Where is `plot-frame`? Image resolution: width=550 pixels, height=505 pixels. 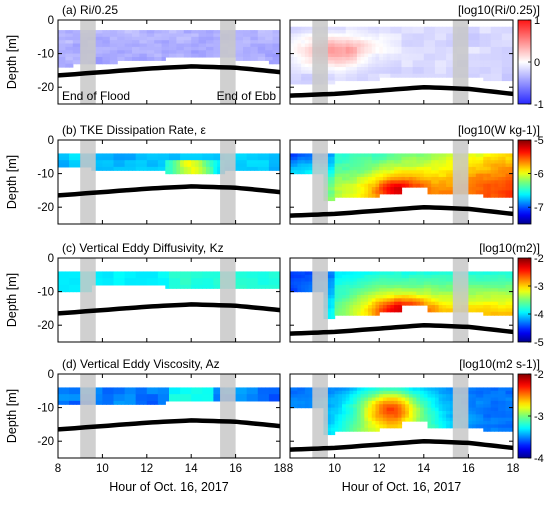
plot-frame is located at coordinates (401, 416).